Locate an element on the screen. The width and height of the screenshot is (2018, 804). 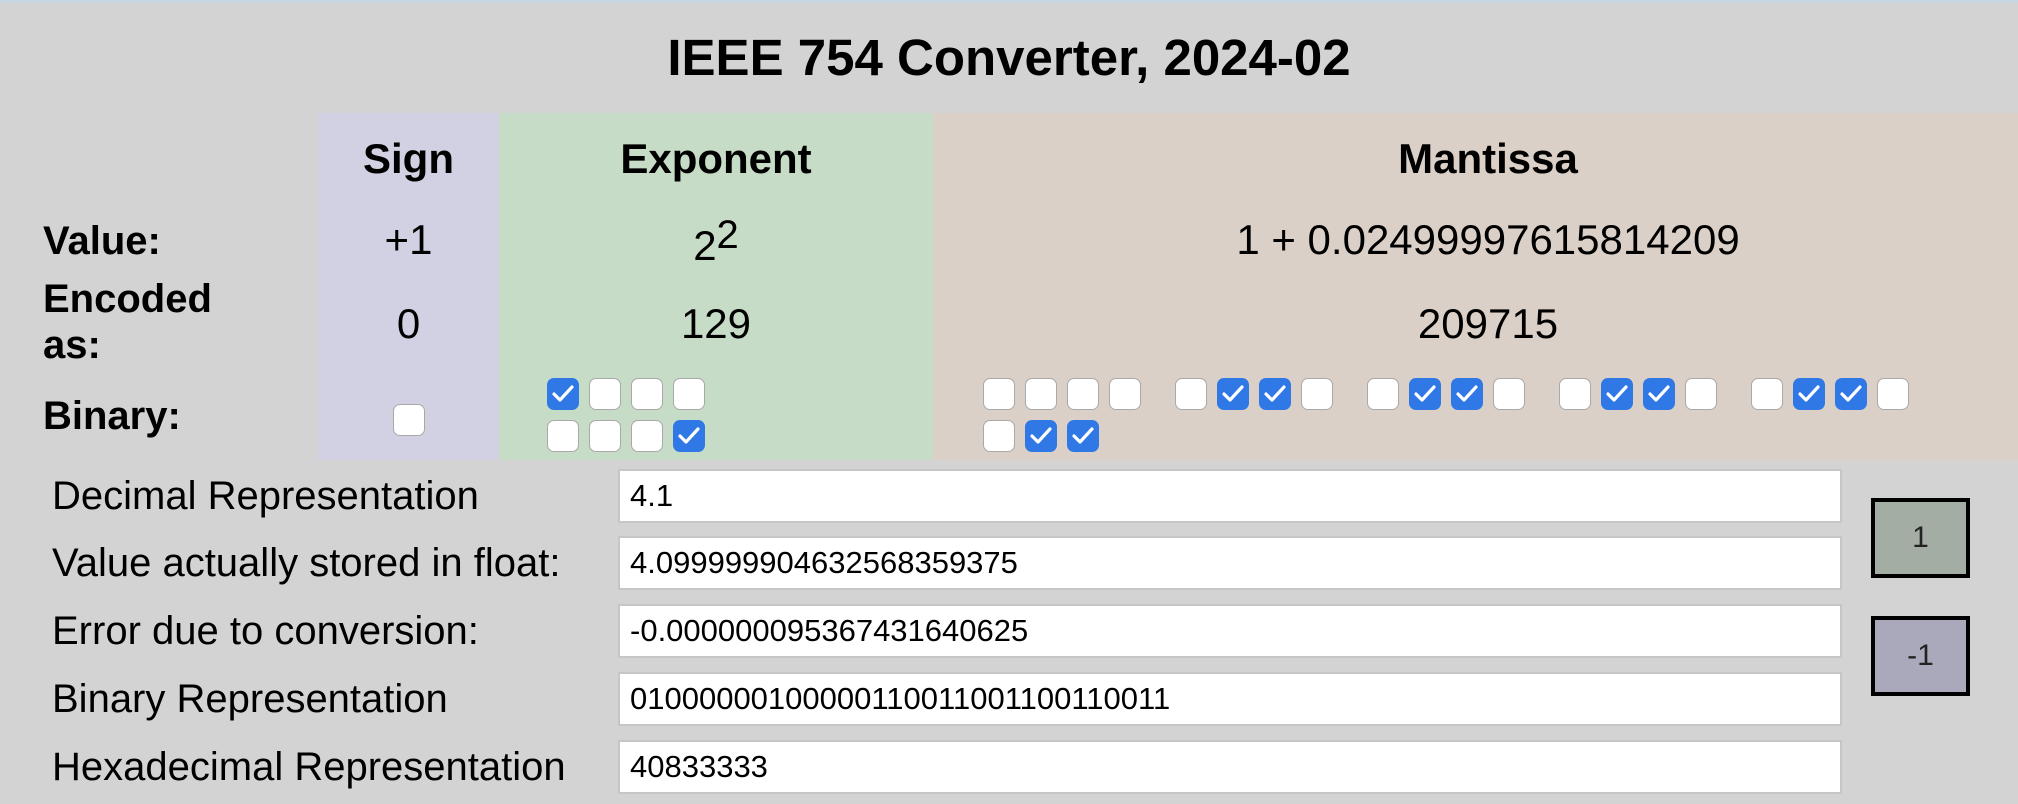
exponent-value: 22 is located at coordinates (716, 241).